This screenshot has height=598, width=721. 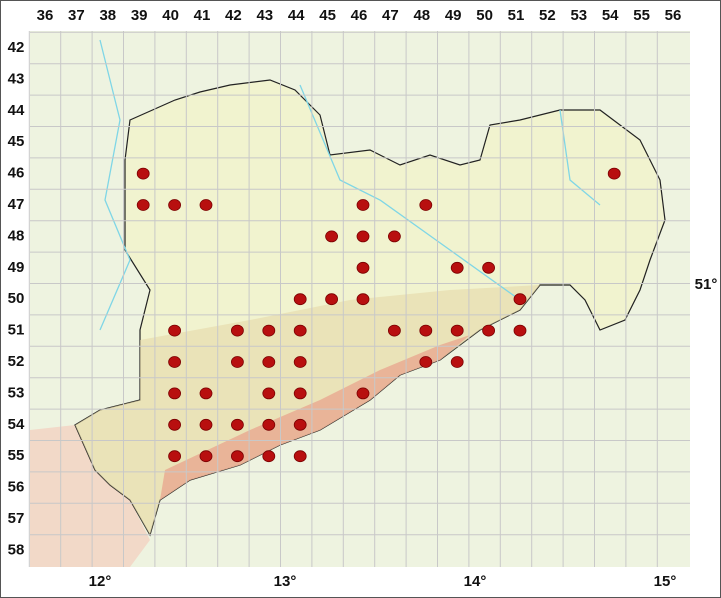 I want to click on row-label: 56, so click(x=16, y=487).